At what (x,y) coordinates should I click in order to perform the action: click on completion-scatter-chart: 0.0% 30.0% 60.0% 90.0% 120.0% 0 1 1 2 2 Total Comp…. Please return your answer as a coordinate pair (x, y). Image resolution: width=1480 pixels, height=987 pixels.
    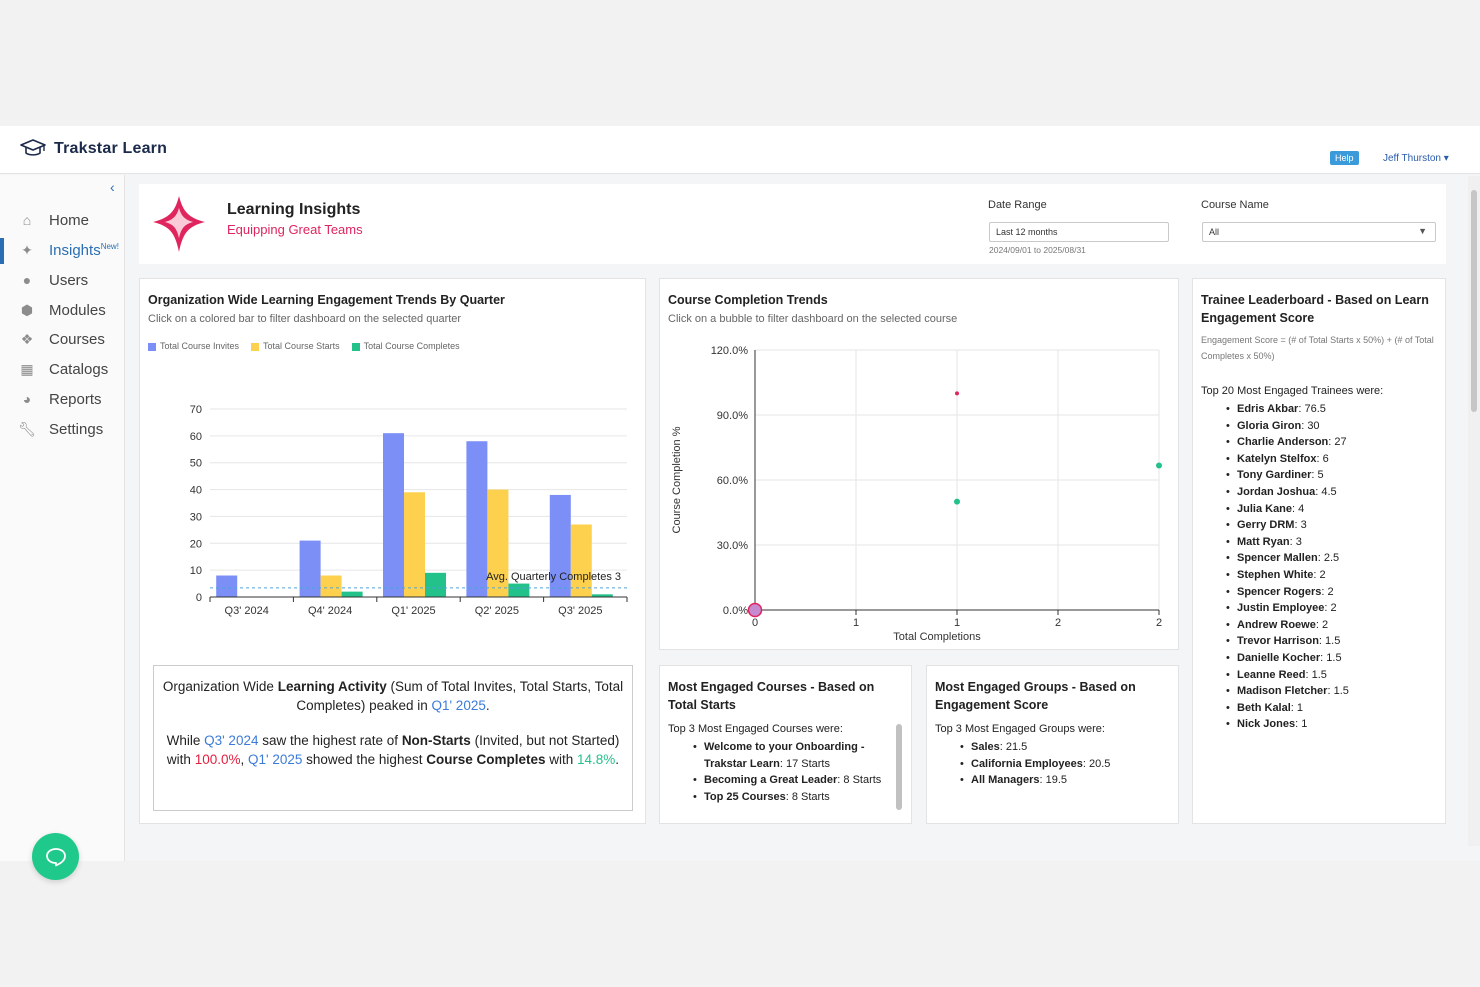
    Looking at the image, I should click on (916, 494).